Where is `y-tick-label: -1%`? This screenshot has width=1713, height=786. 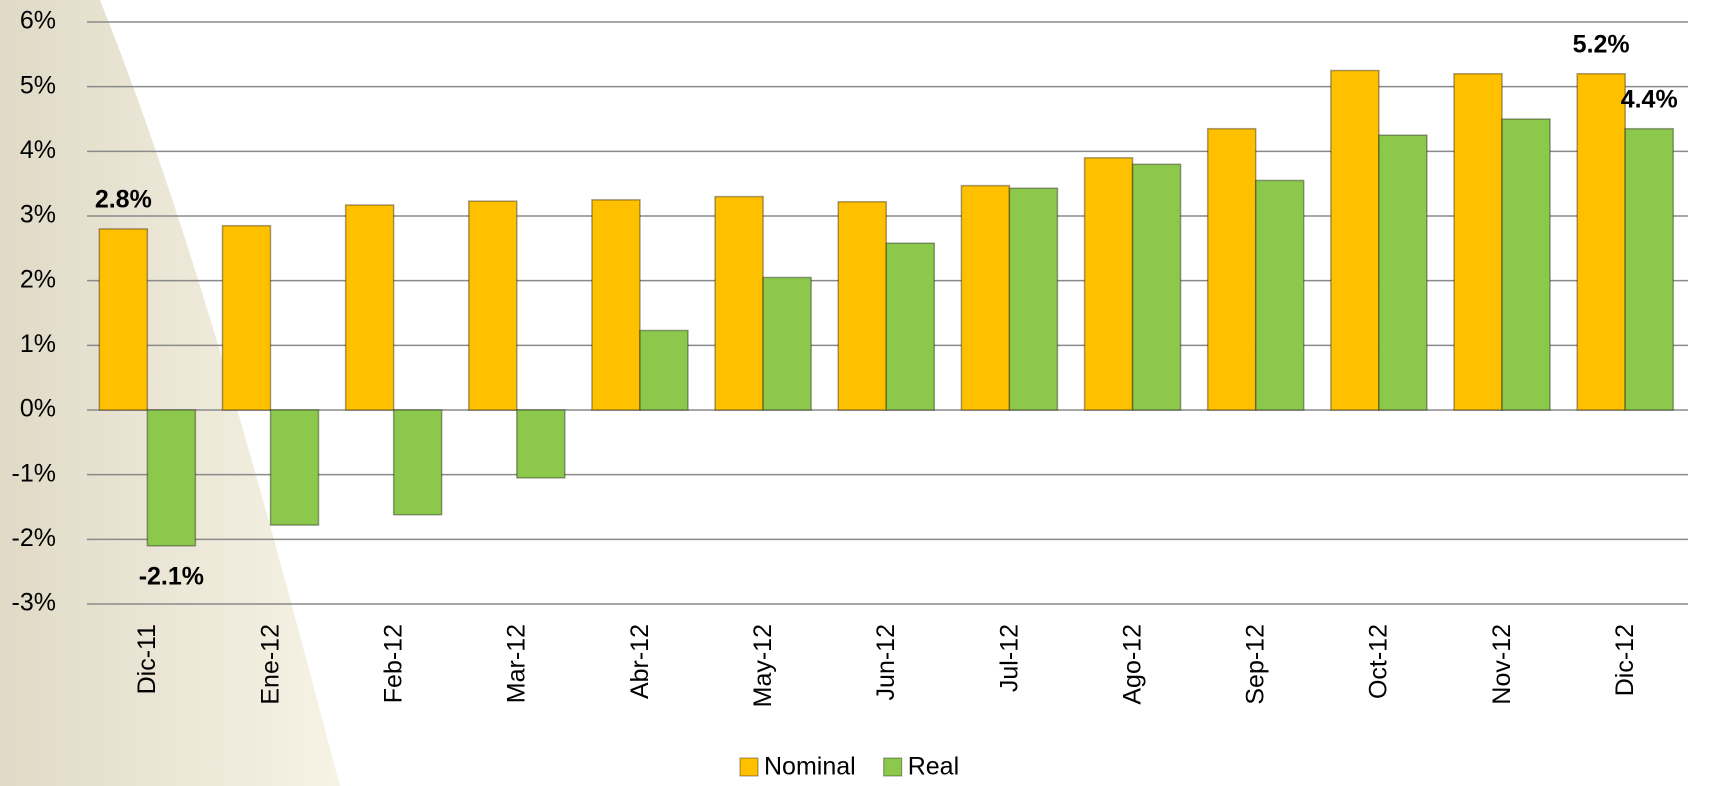 y-tick-label: -1% is located at coordinates (34, 473).